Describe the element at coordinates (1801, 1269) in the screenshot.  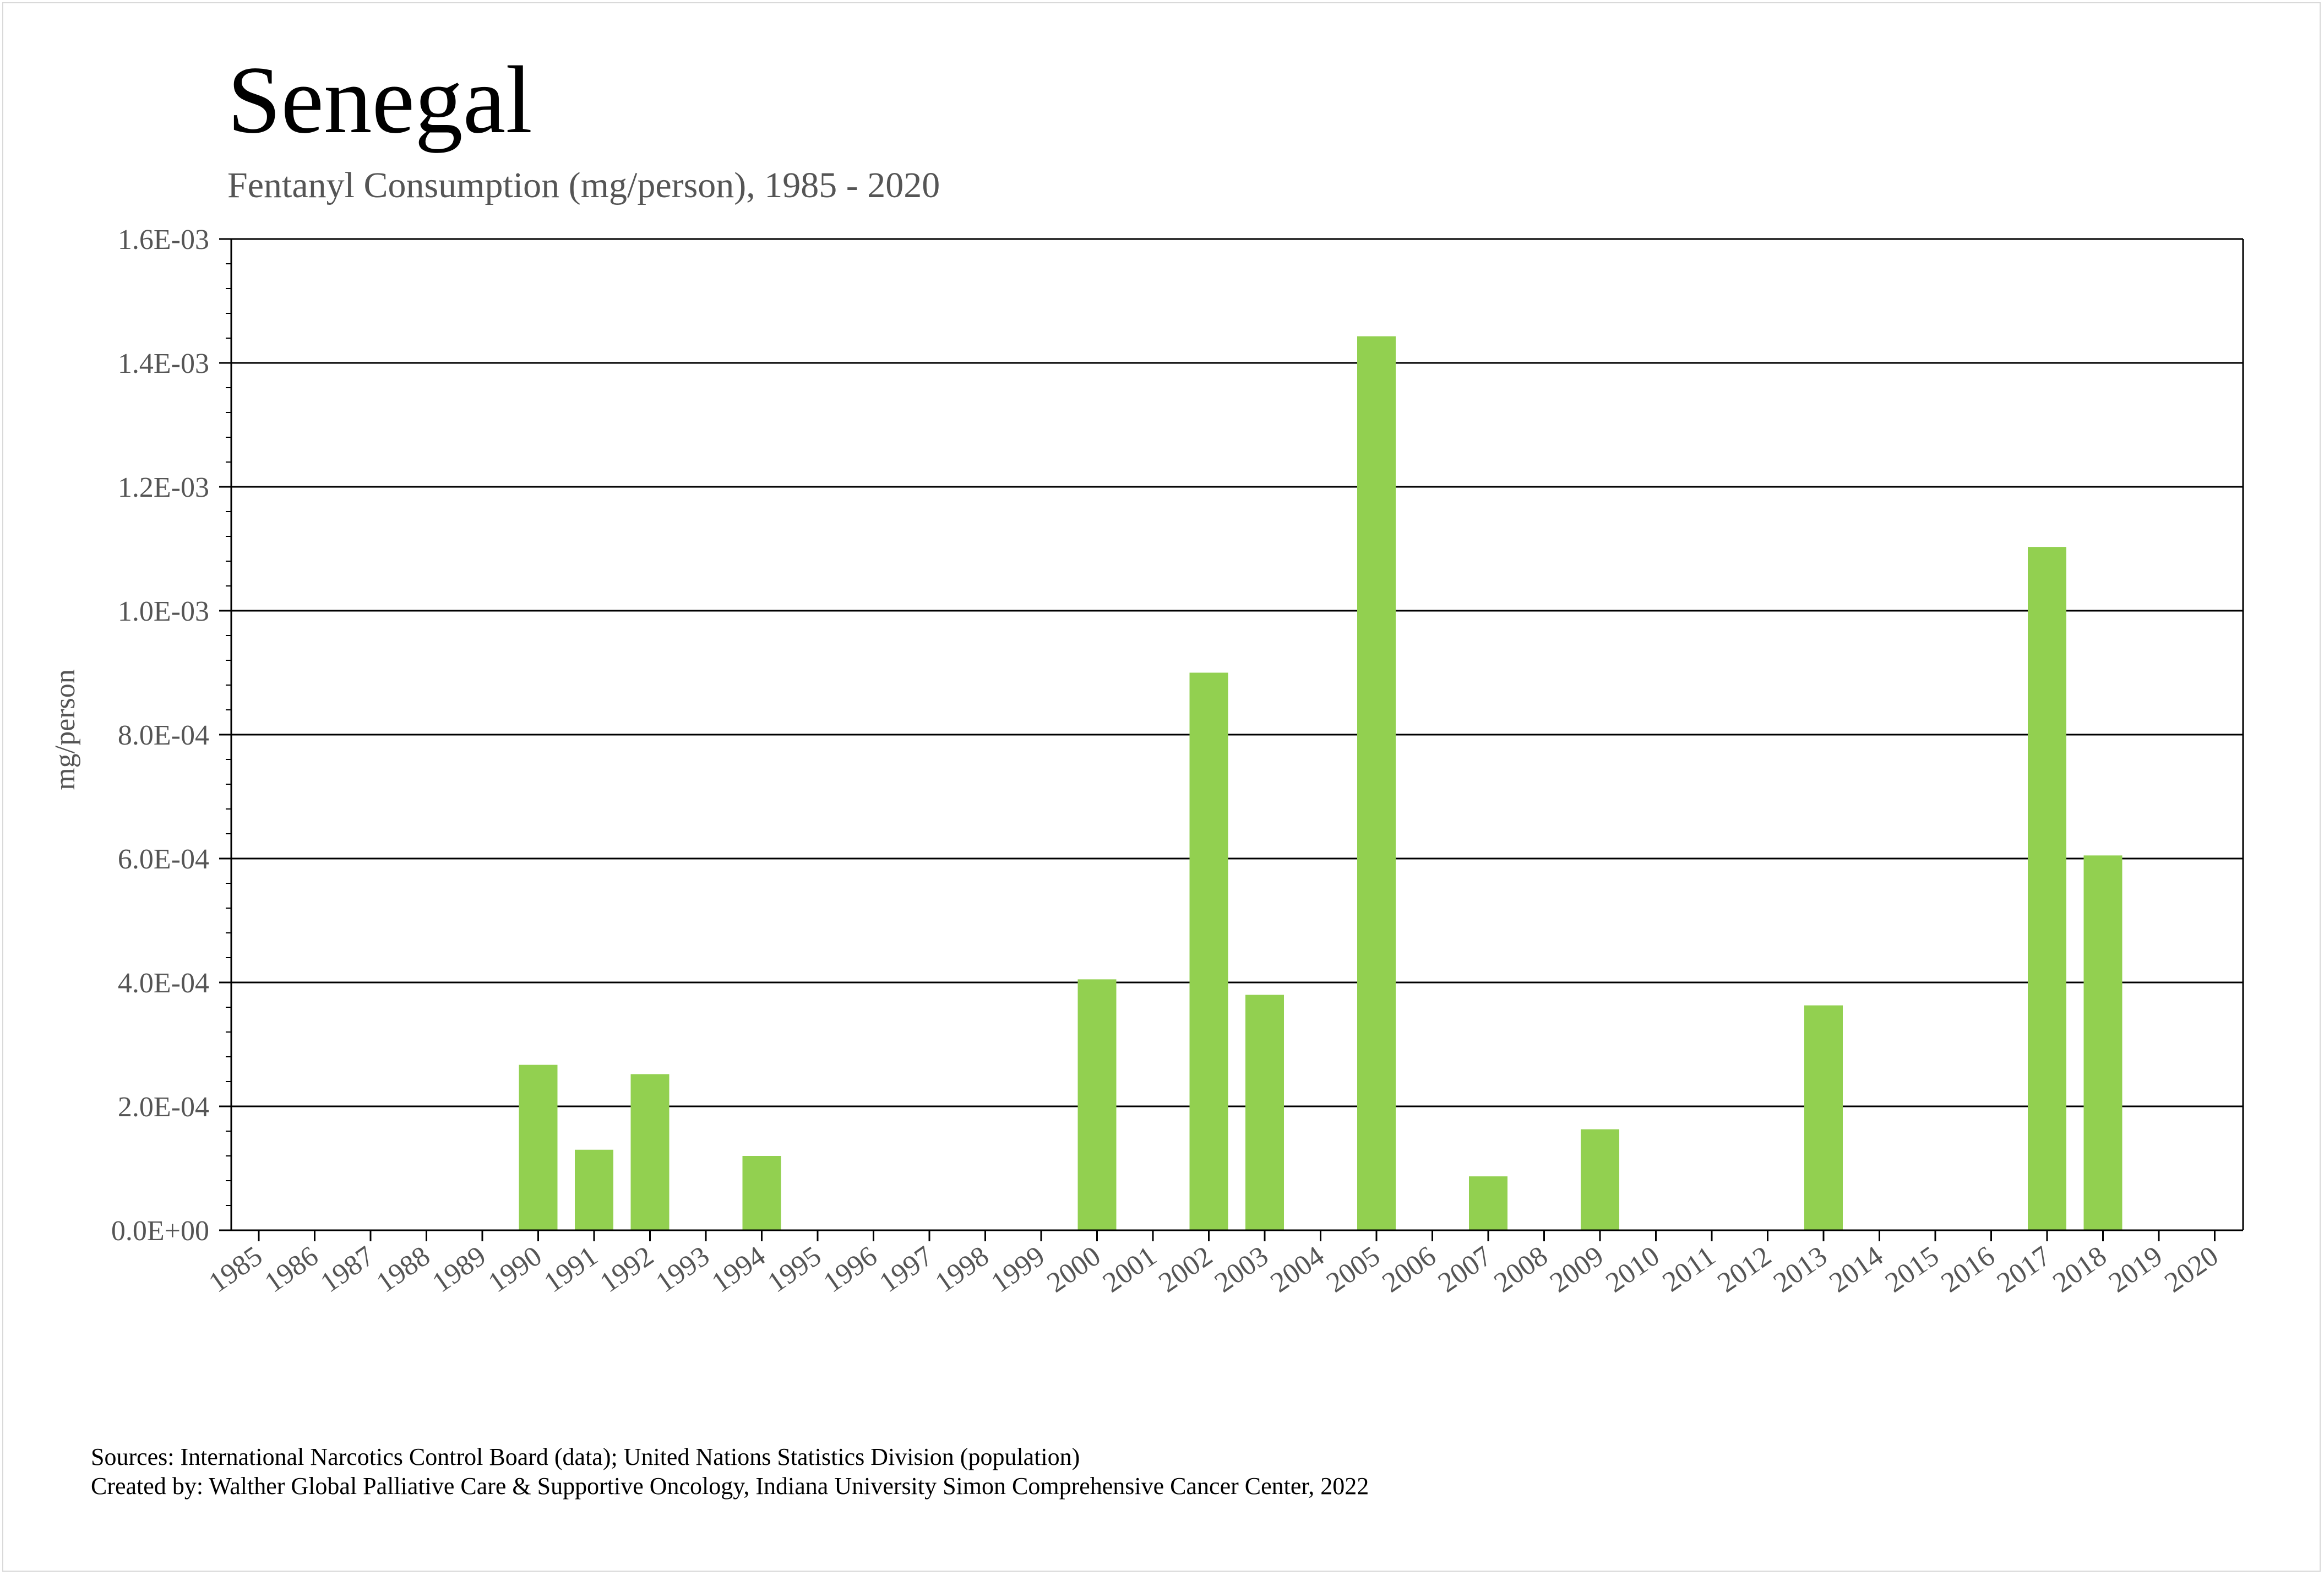
I see `x-tick-label: 2013` at that location.